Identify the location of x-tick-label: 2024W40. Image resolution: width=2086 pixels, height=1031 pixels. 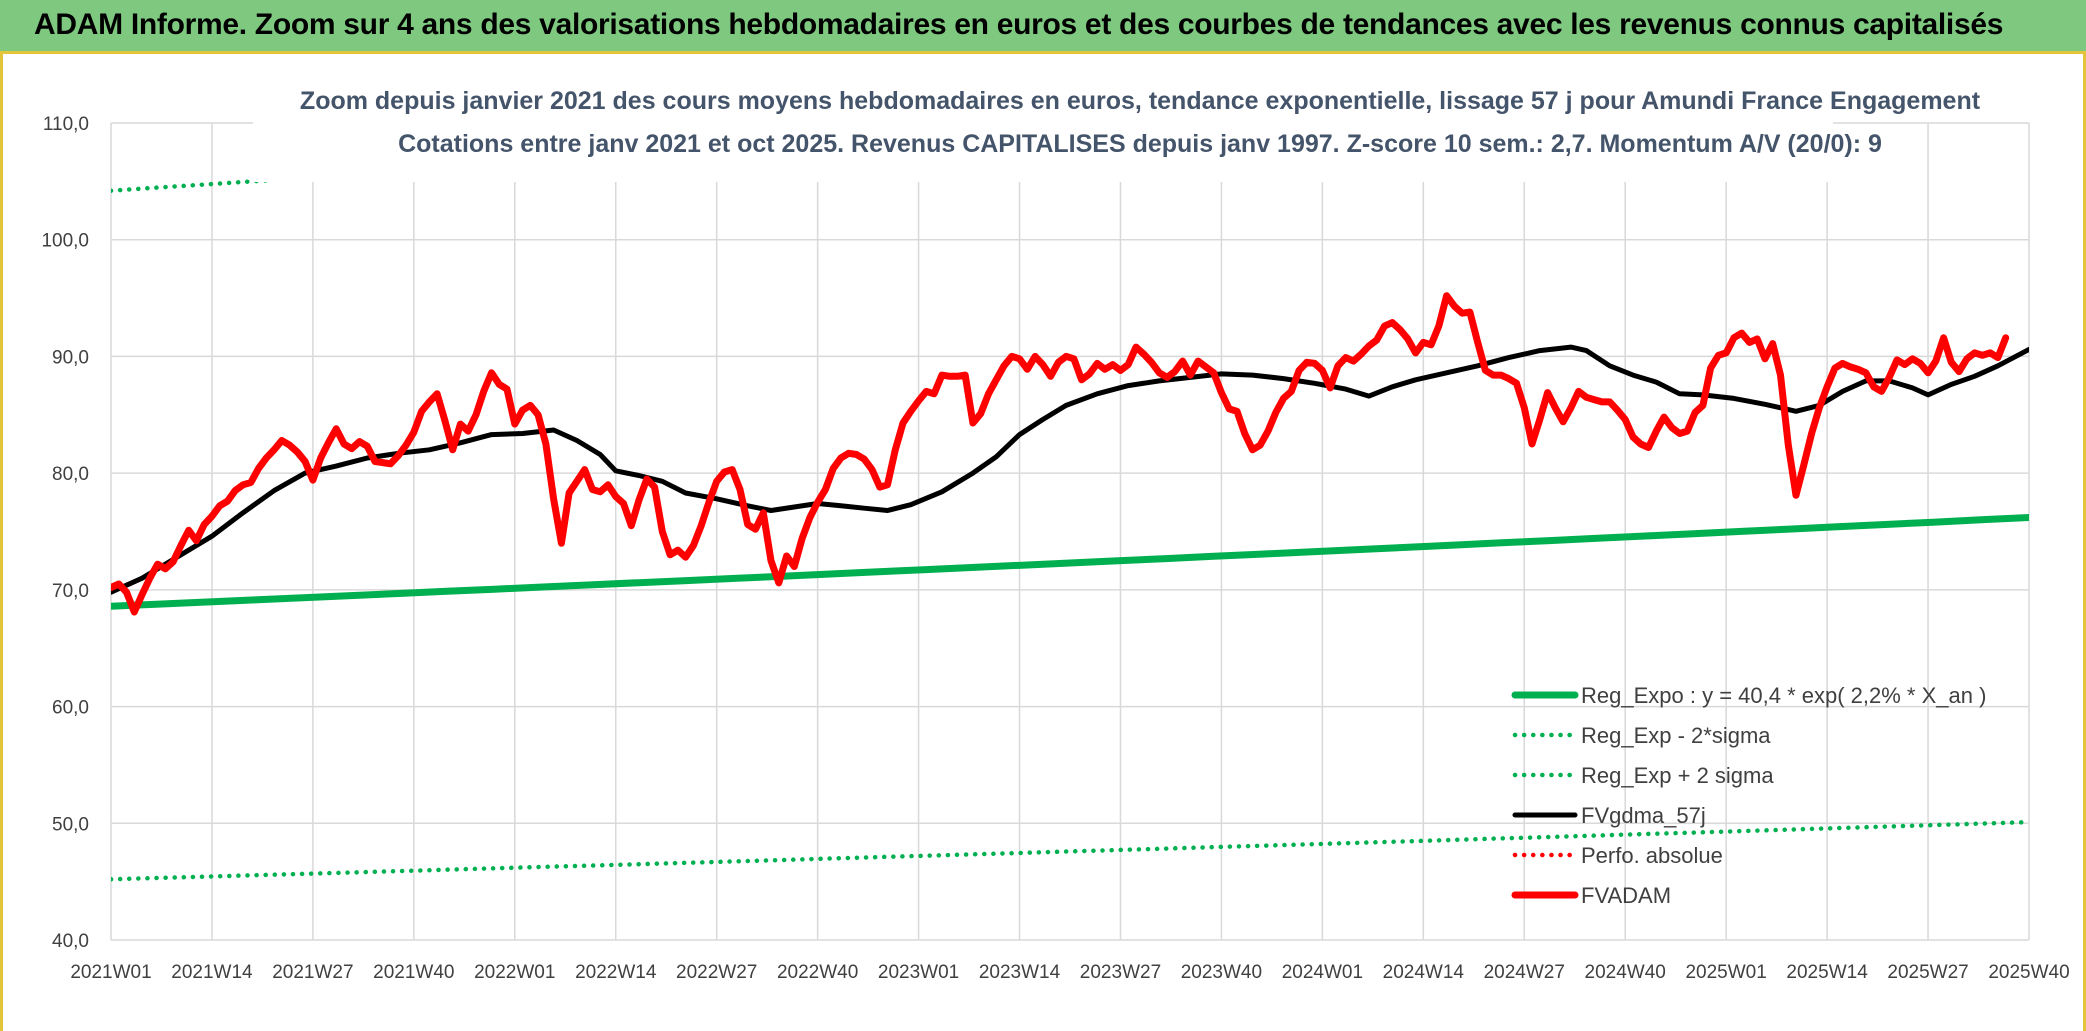
(1625, 972).